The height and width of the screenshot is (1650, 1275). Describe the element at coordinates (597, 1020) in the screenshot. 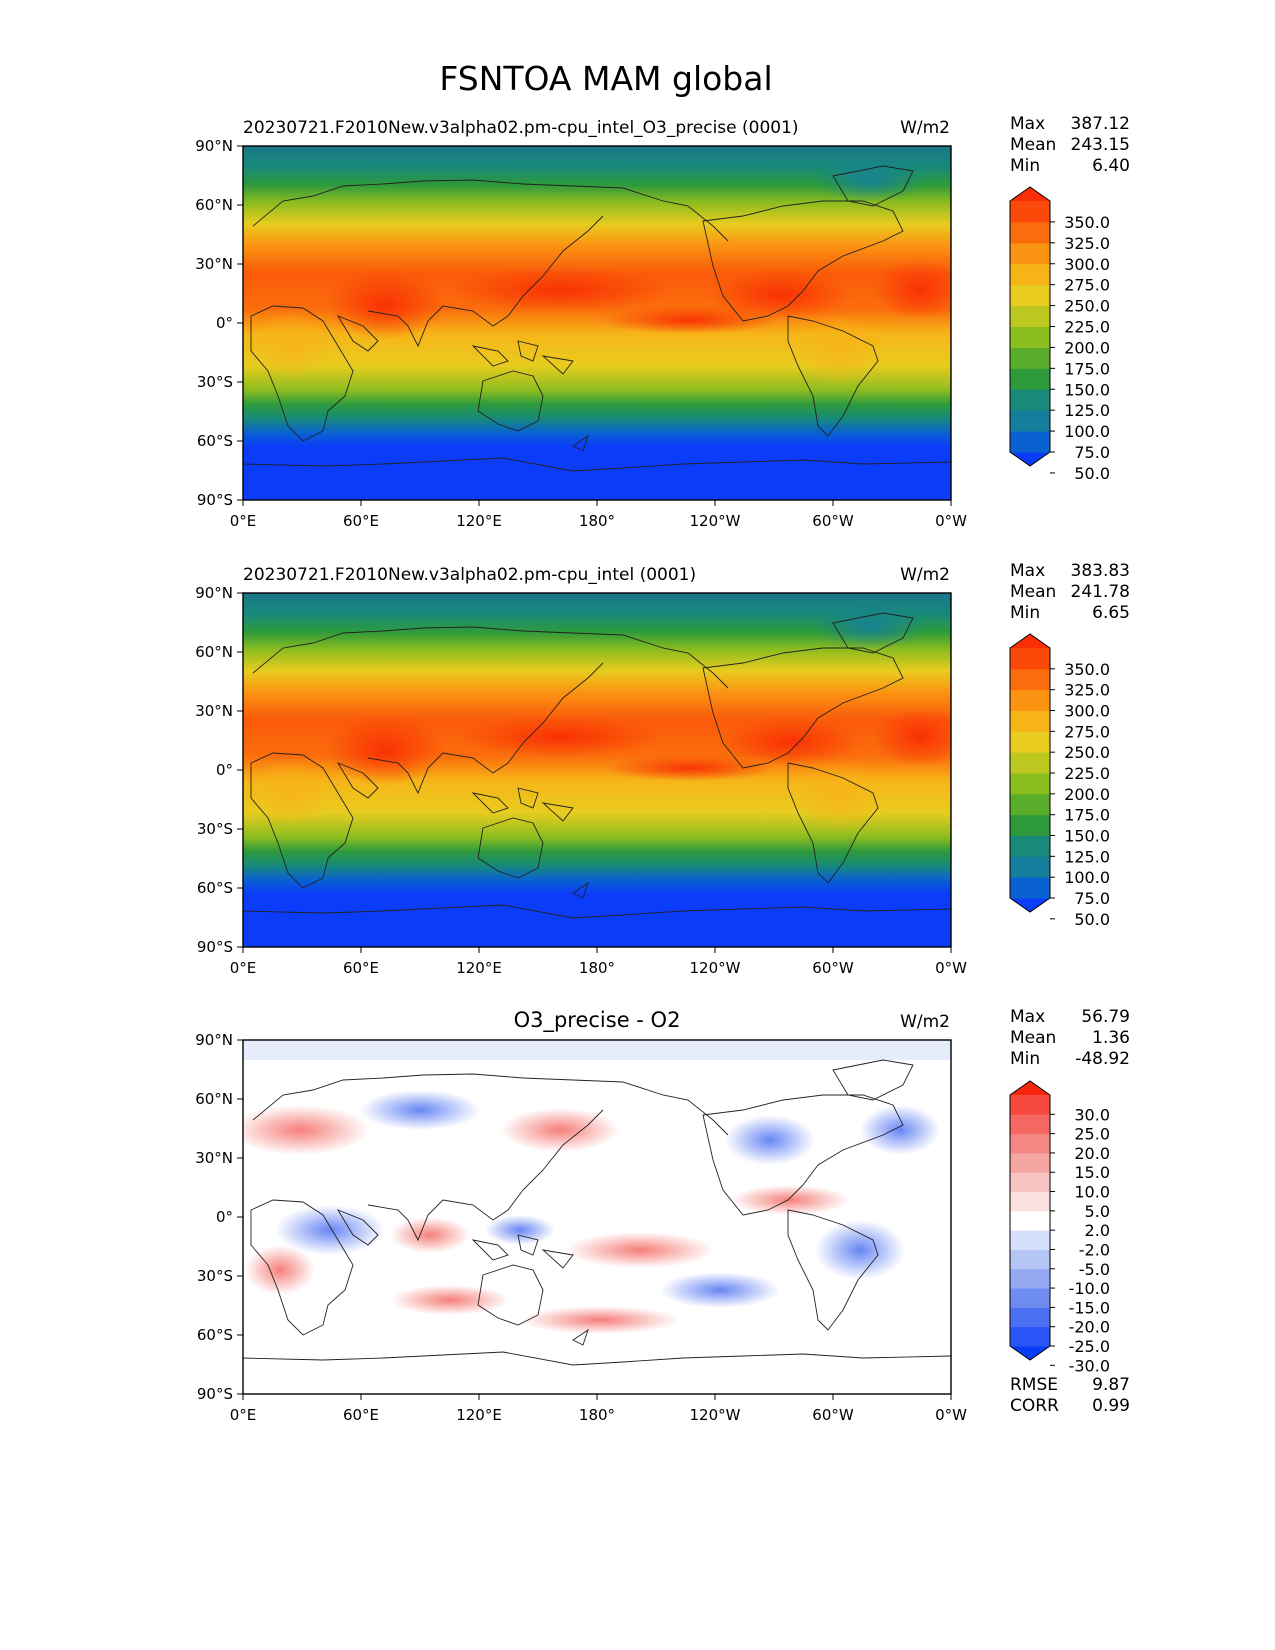

I see `panel-diff-title: O3_precise - O2` at that location.